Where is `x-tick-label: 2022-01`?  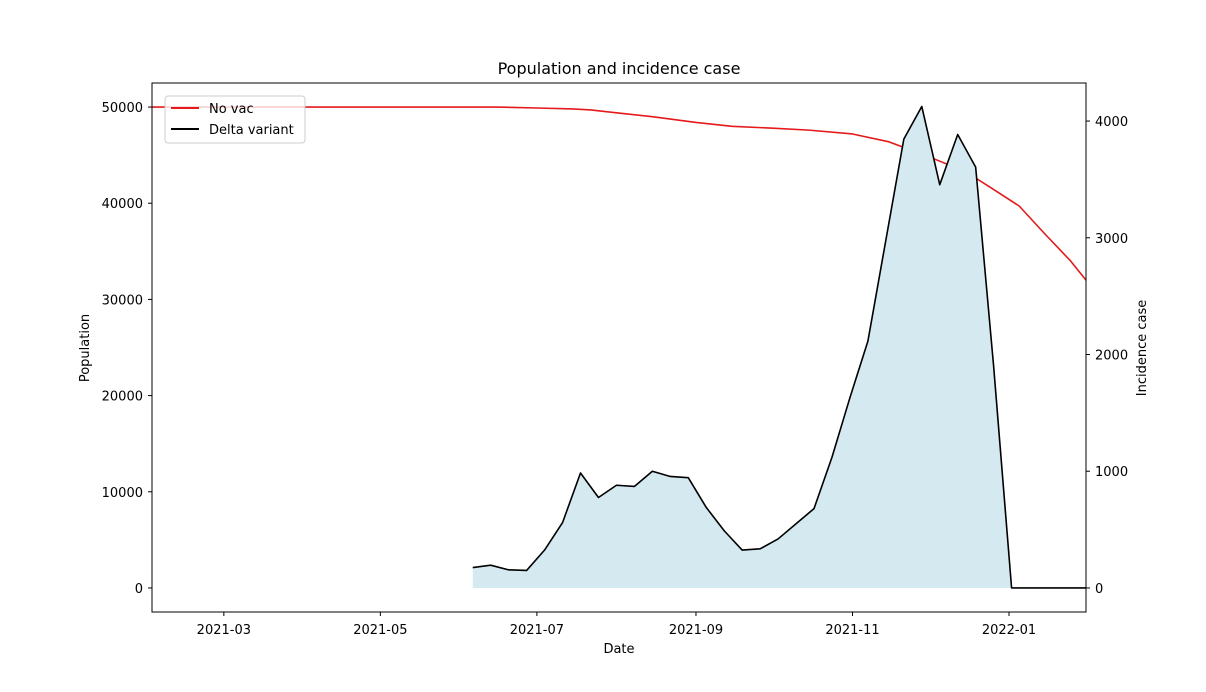 x-tick-label: 2022-01 is located at coordinates (1009, 630).